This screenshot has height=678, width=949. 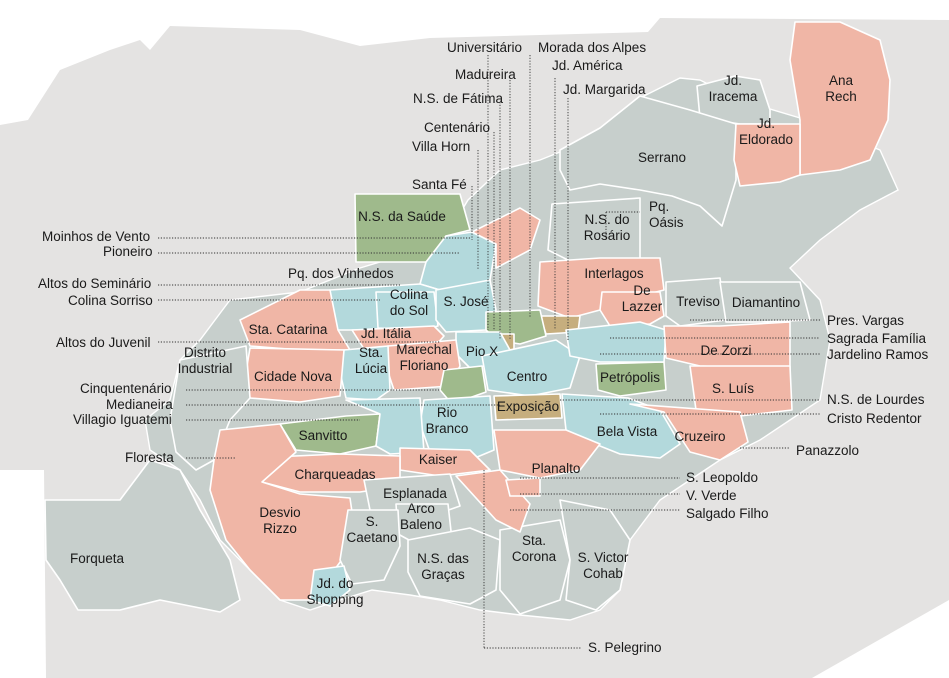 What do you see at coordinates (465, 301) in the screenshot?
I see `label-s-jose: S. José` at bounding box center [465, 301].